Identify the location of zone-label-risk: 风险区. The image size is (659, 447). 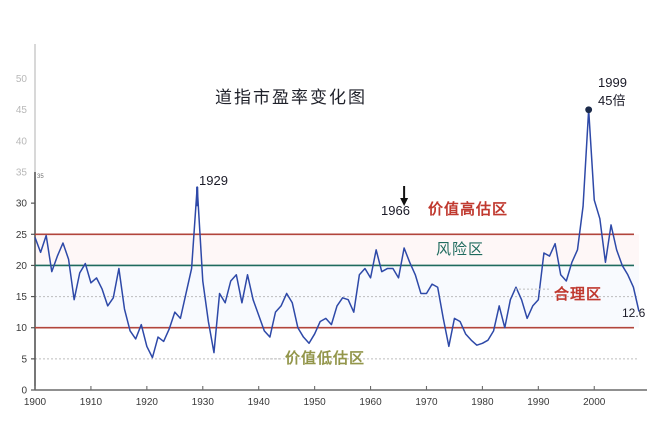
(460, 249).